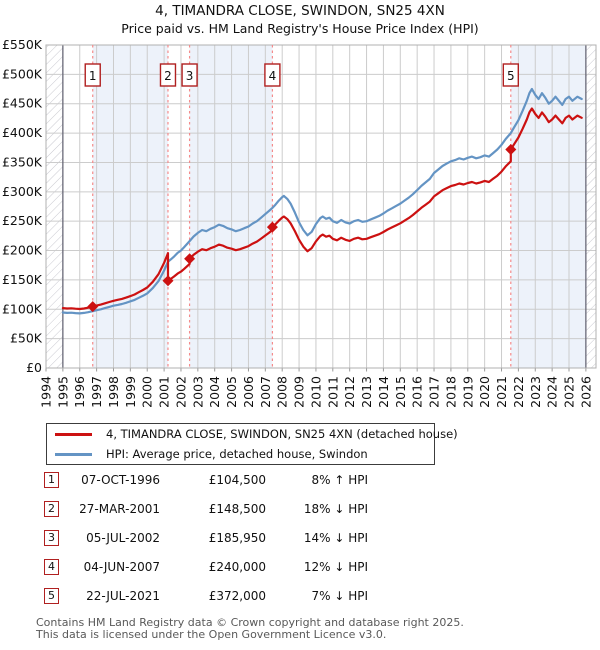 Image resolution: width=600 pixels, height=650 pixels. I want to click on sale-number-badge: 3, so click(51, 538).